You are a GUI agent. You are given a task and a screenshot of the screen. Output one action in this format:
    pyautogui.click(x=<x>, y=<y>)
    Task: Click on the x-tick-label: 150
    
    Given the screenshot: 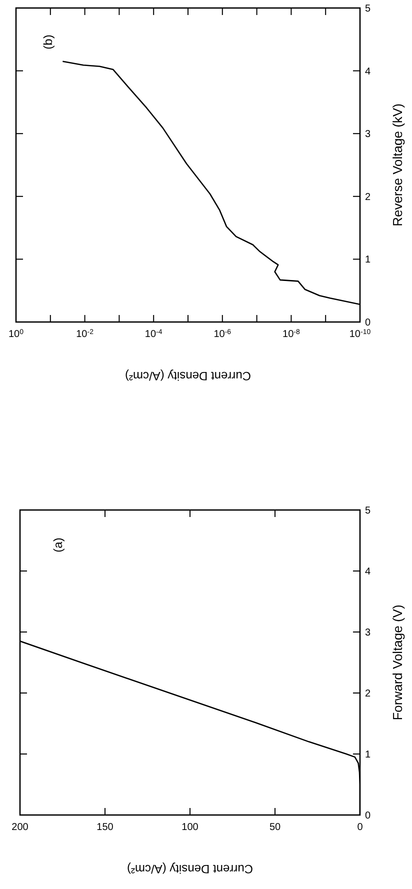 What is the action you would take?
    pyautogui.click(x=105, y=827)
    